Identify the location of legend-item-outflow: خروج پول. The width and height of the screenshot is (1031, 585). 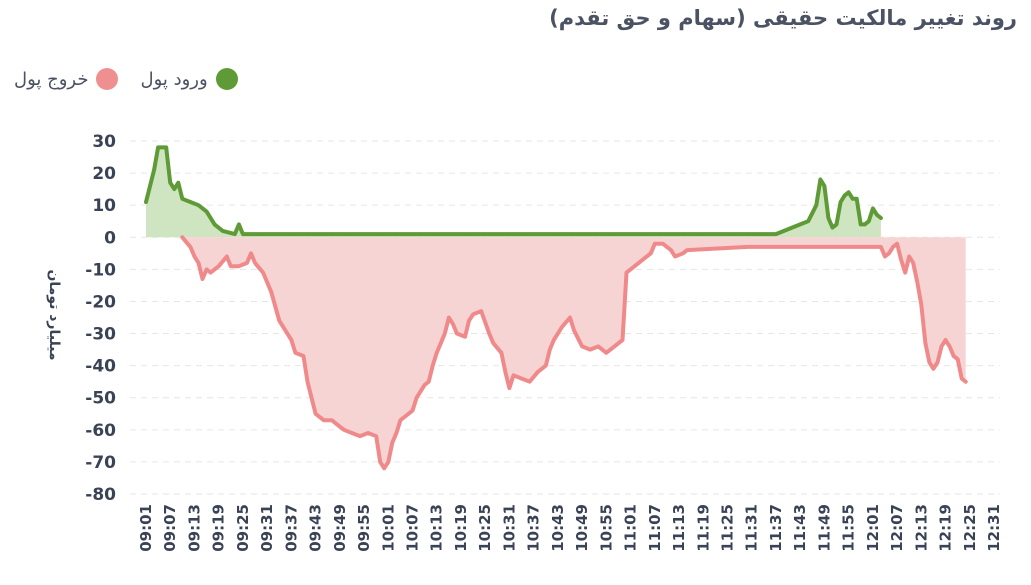
(66, 79).